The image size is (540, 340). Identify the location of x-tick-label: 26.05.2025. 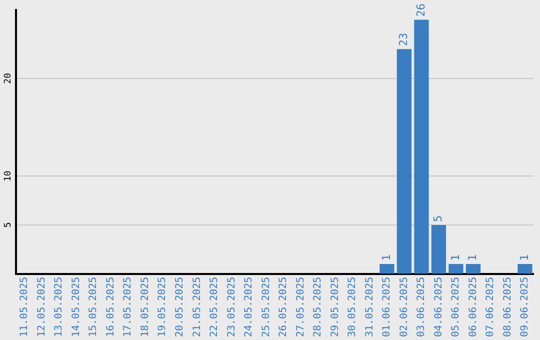
(284, 307).